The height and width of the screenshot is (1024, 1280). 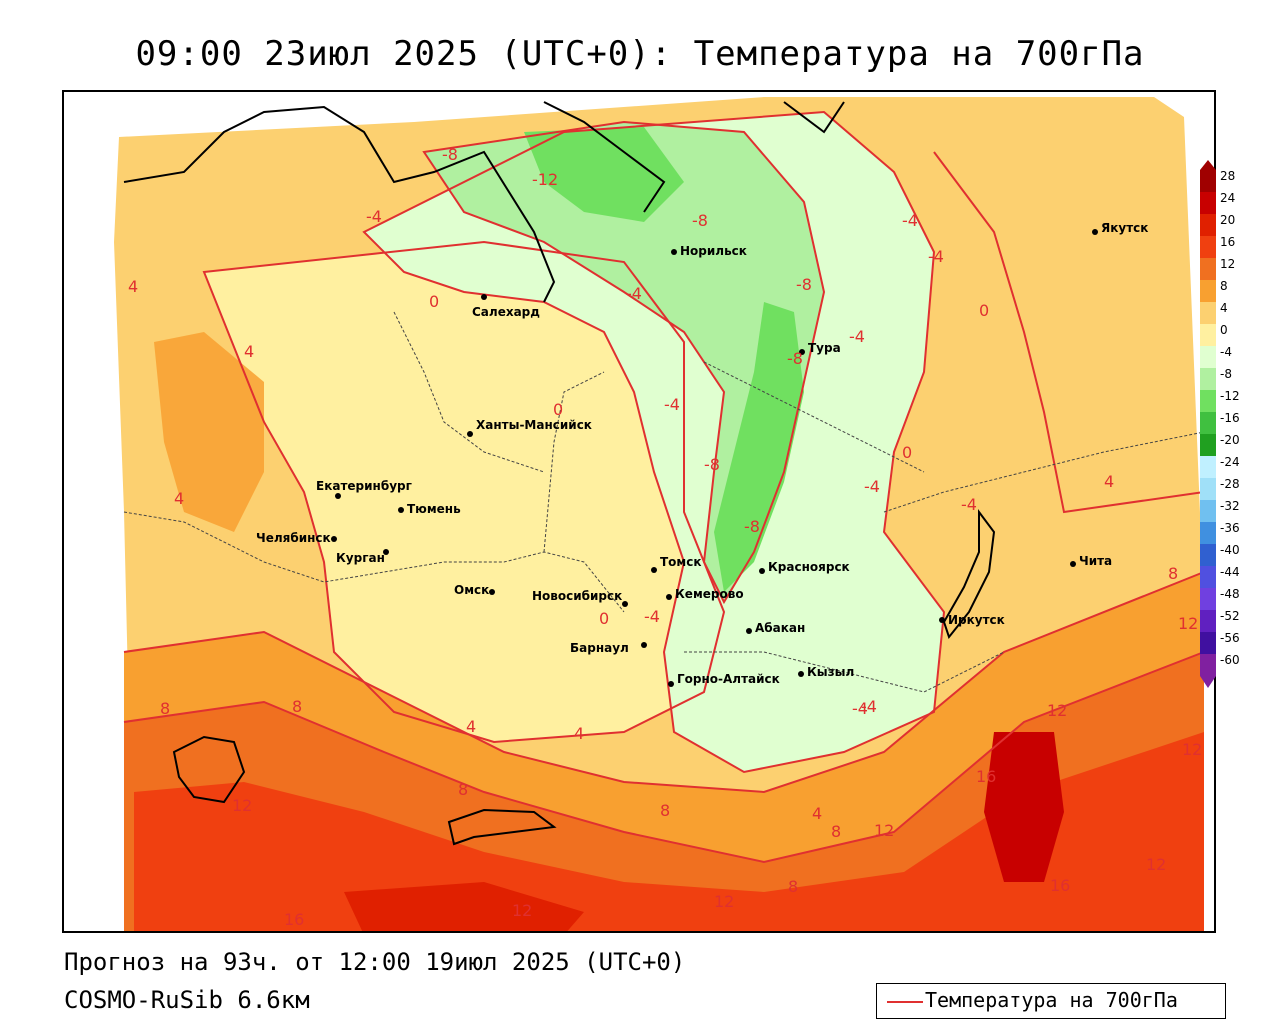 What do you see at coordinates (604, 174) in the screenshot?
I see `zone-neg12` at bounding box center [604, 174].